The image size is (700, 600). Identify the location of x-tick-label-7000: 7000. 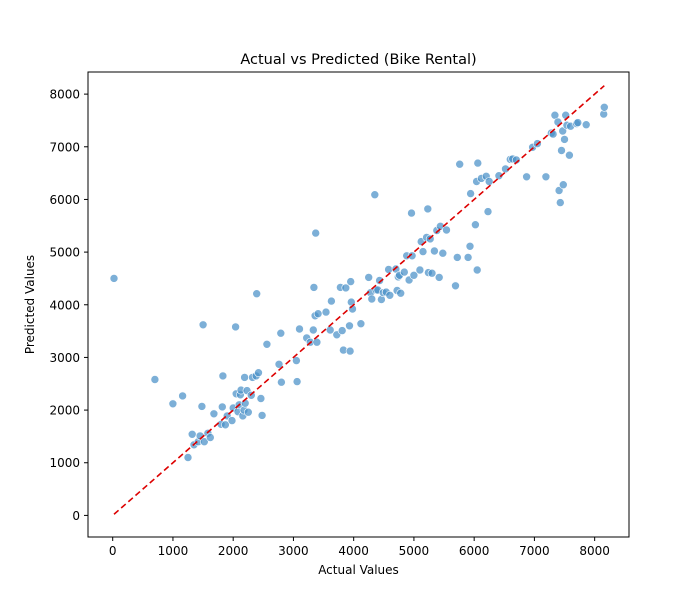
(534, 551).